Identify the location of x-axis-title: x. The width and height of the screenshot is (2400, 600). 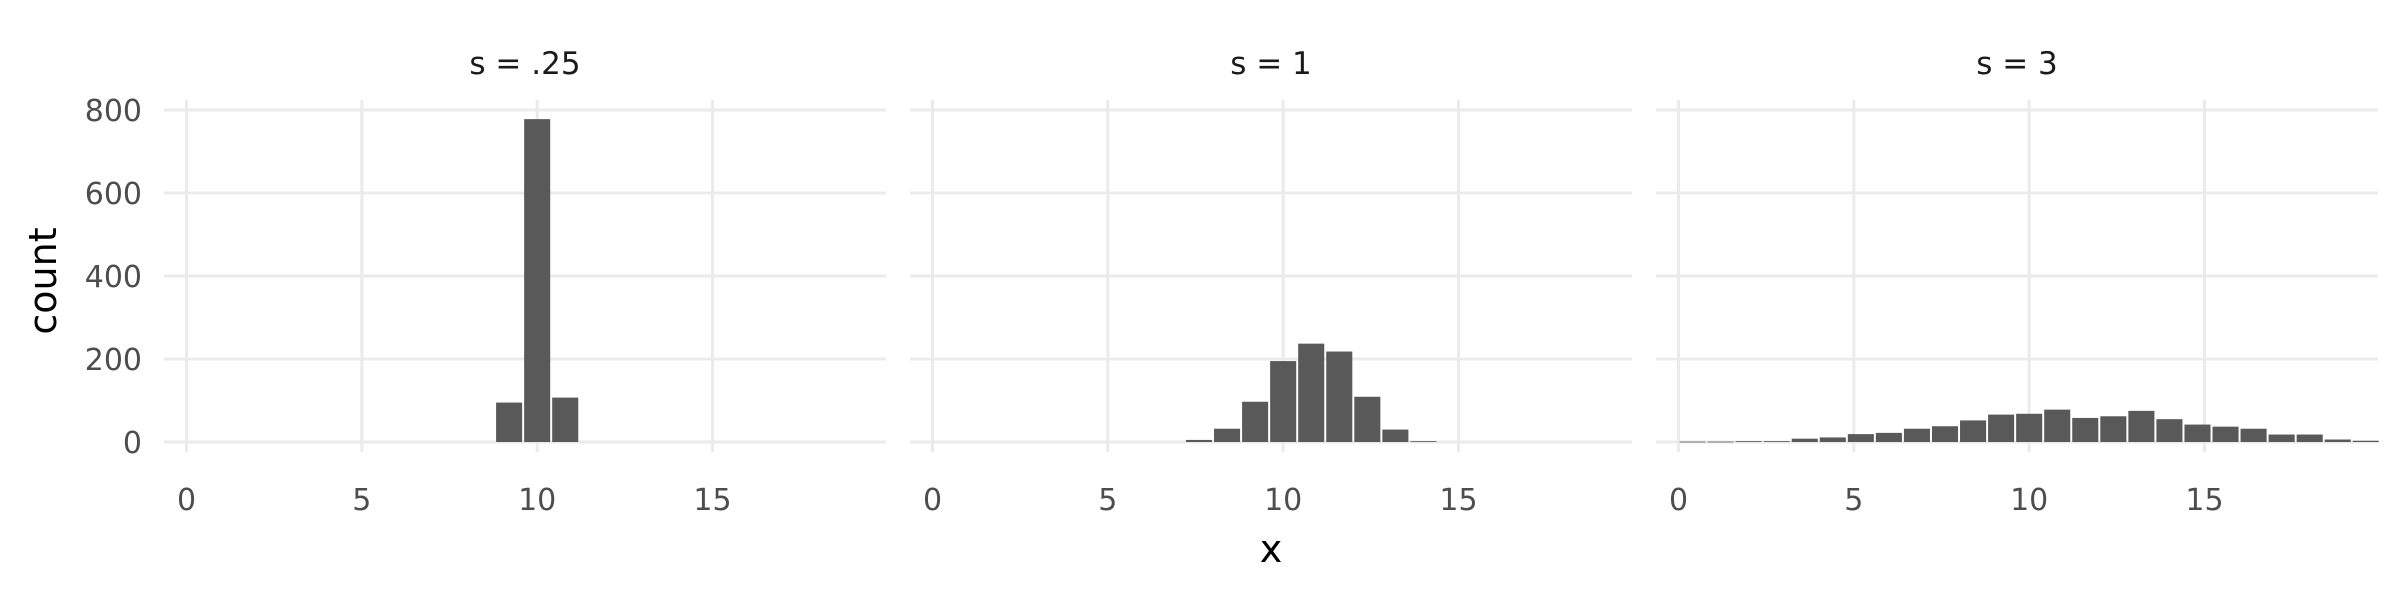
(1271, 549).